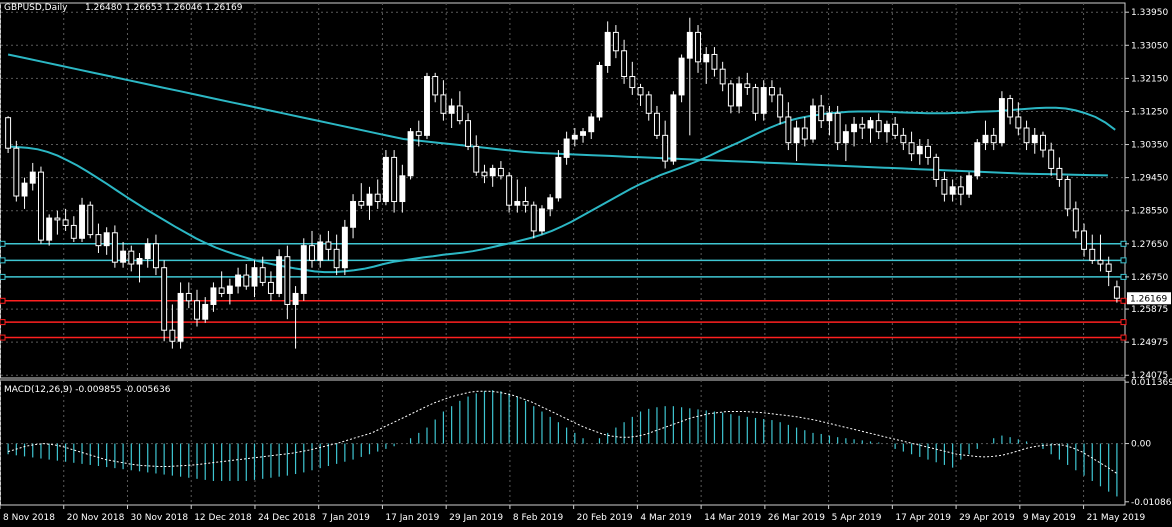  What do you see at coordinates (1149, 310) in the screenshot?
I see `price-tick-label: 1.25875` at bounding box center [1149, 310].